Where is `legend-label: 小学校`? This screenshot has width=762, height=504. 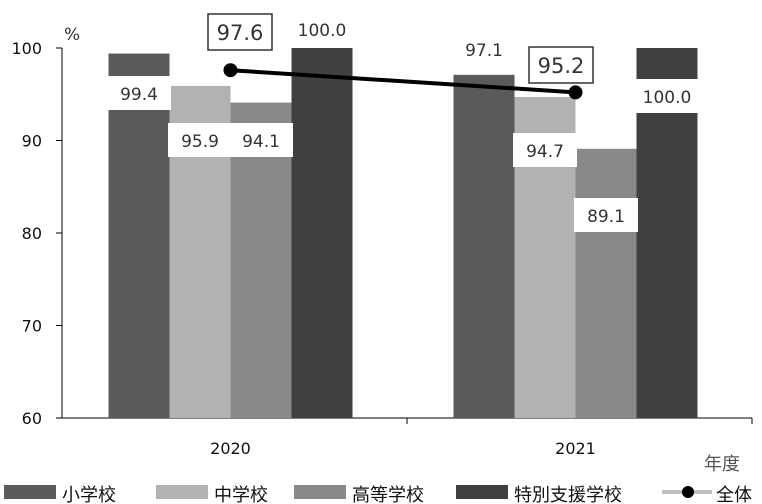
legend-label: 小学校 is located at coordinates (89, 494).